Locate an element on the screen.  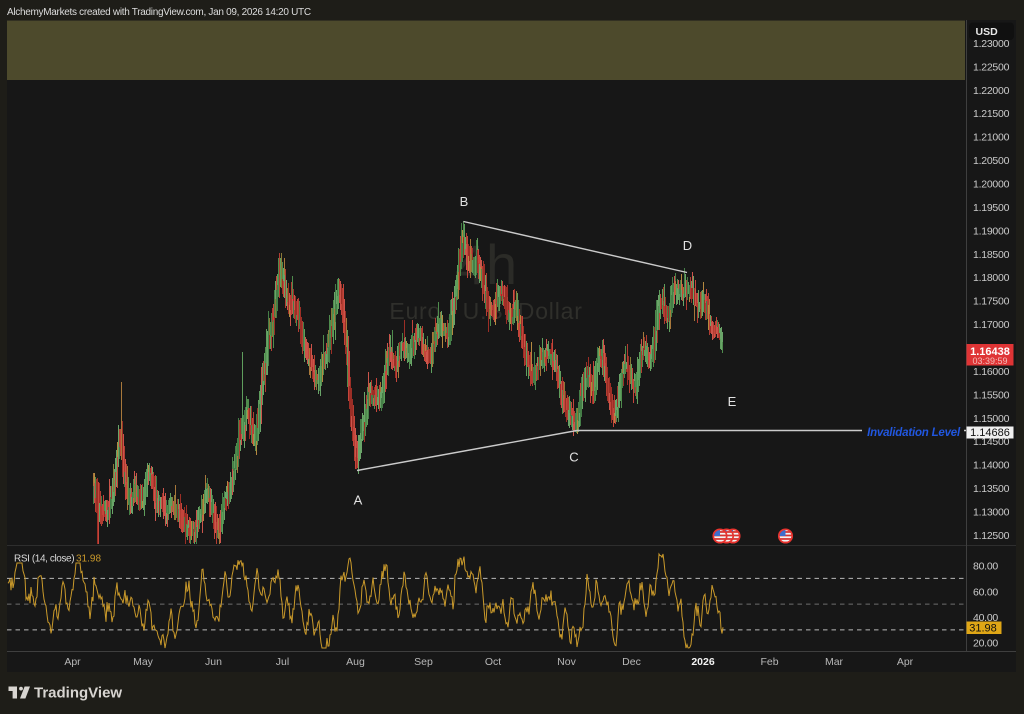
svg-text: 1.19000 is located at coordinates (991, 231).